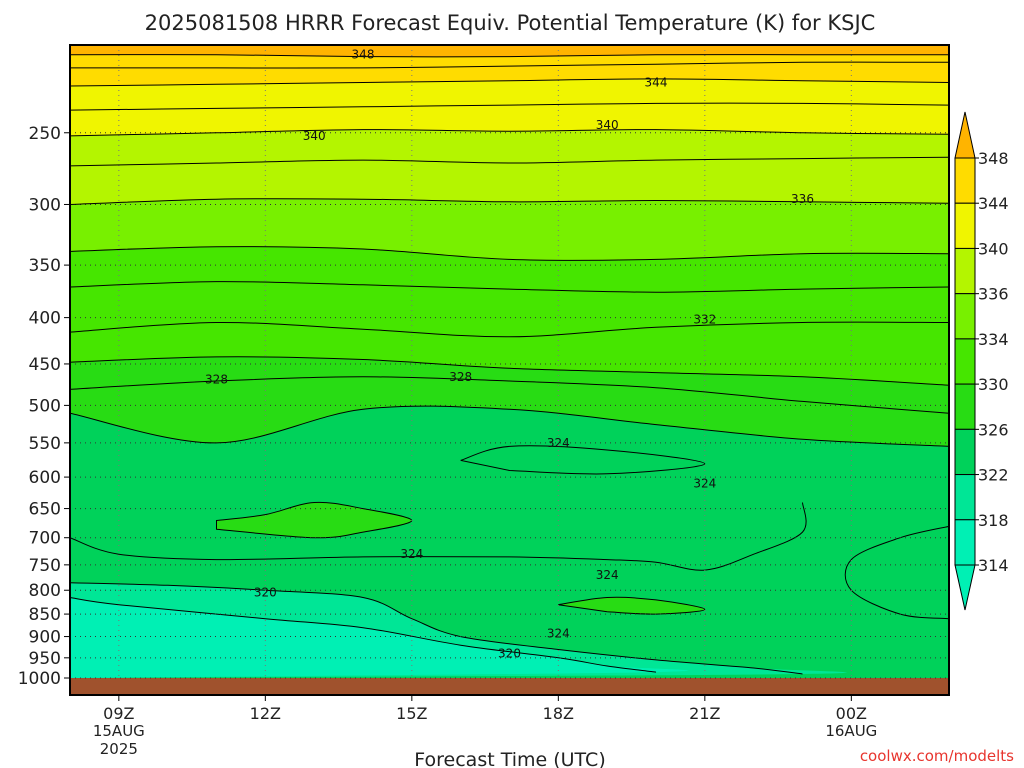  Describe the element at coordinates (45, 510) in the screenshot. I see `y-tick-label: 650` at that location.